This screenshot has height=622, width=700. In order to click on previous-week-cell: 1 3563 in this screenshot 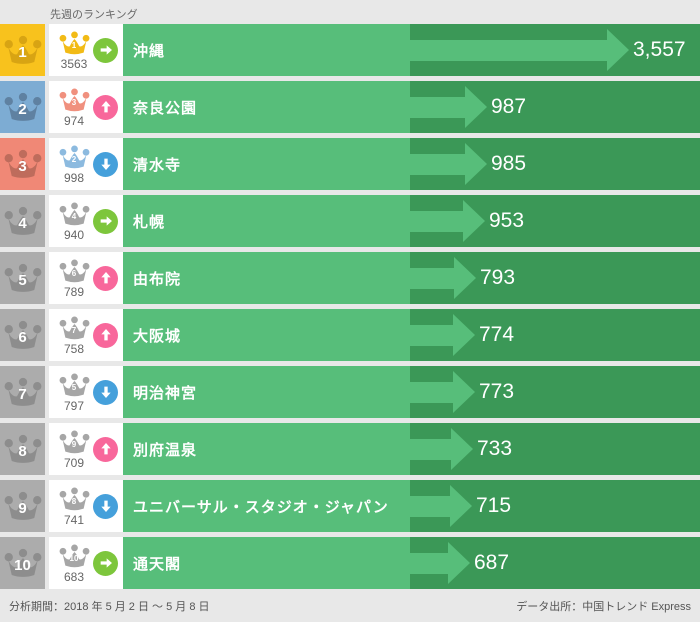, I will do `click(86, 50)`.